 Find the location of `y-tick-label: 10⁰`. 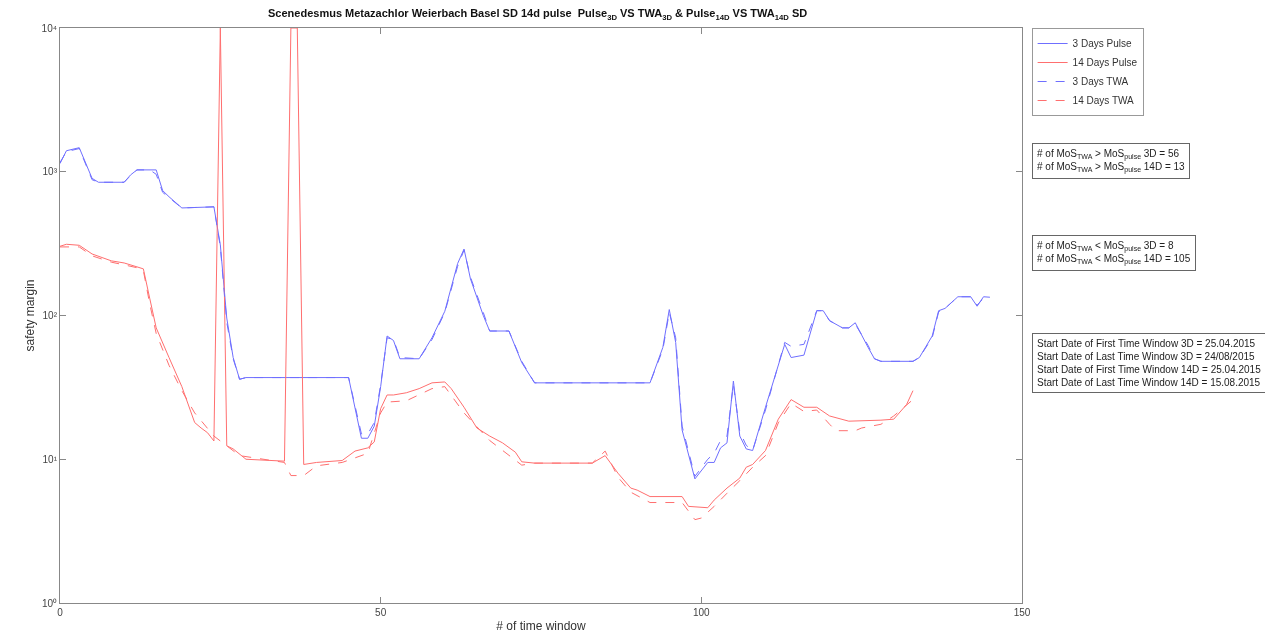

y-tick-label: 10⁰ is located at coordinates (49, 603).